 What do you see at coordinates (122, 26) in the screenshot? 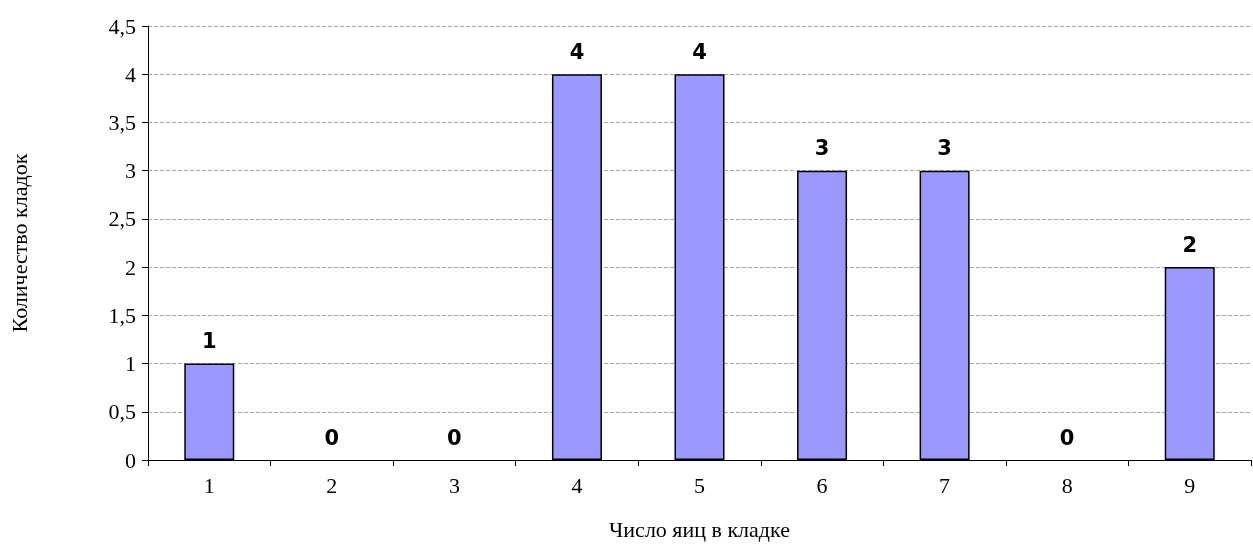
I see `y-tick-label: 4,5` at bounding box center [122, 26].